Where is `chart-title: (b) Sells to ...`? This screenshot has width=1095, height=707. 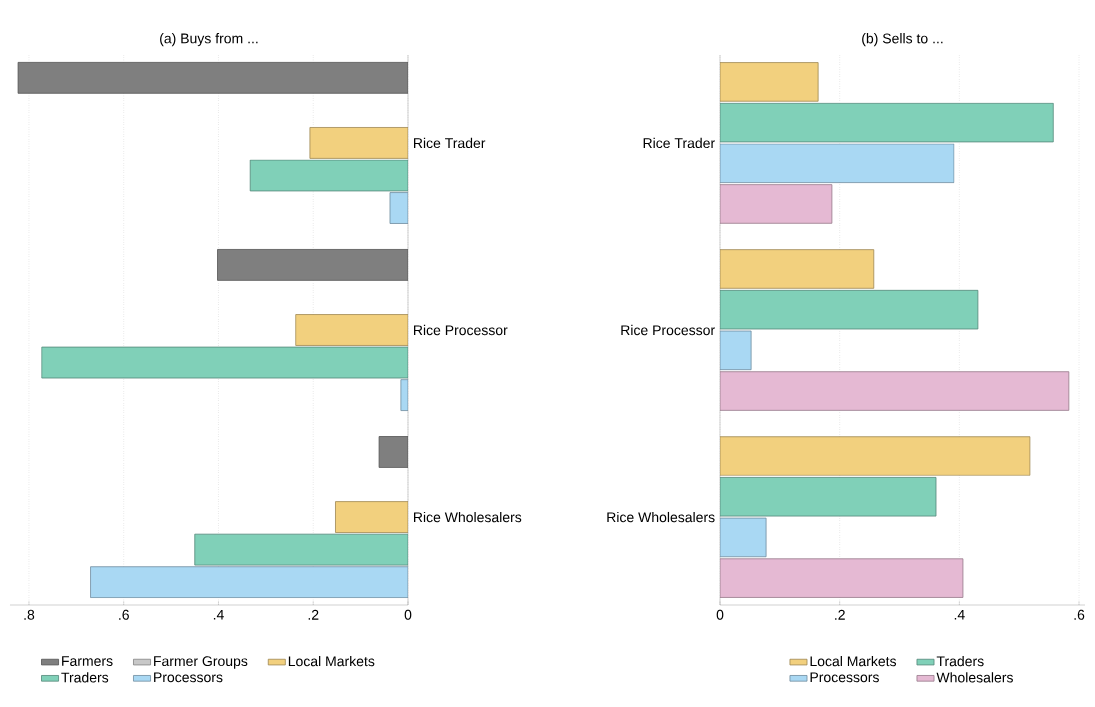
chart-title: (b) Sells to ... is located at coordinates (902, 40).